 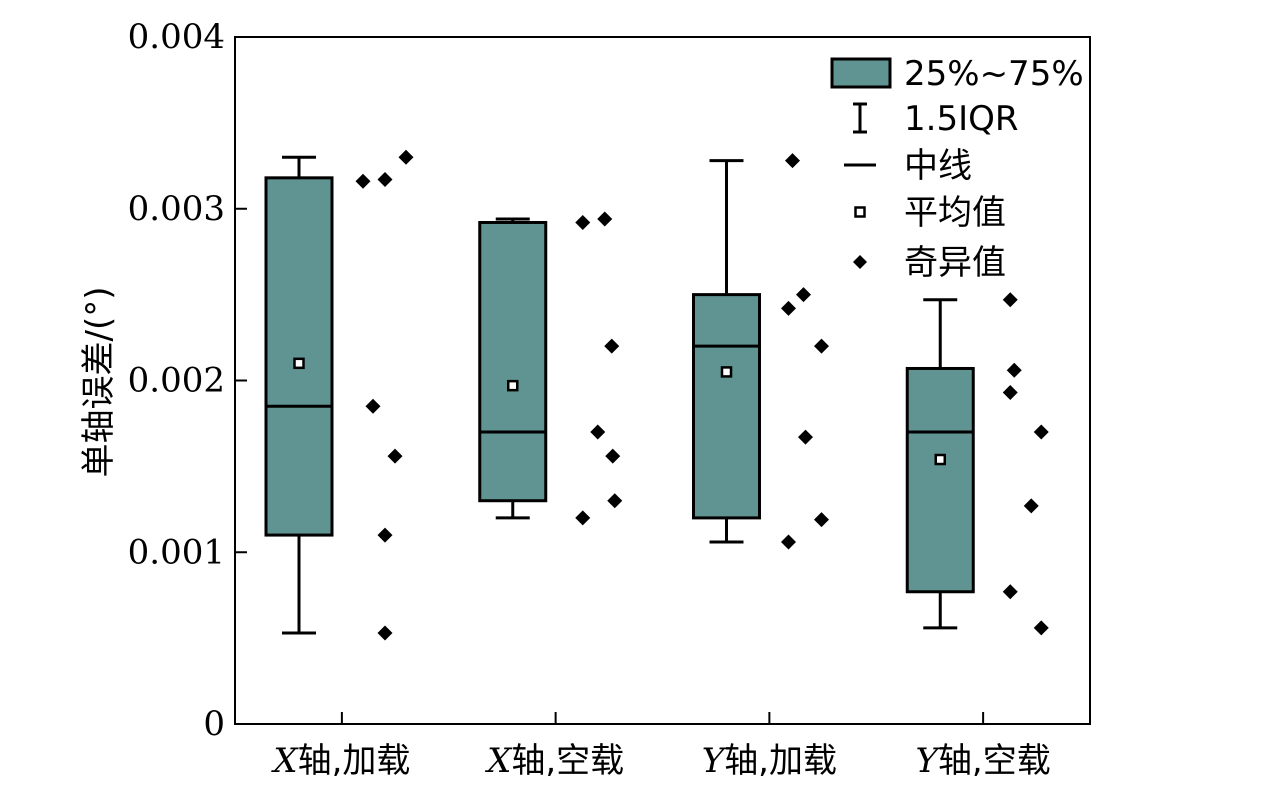 What do you see at coordinates (955, 213) in the screenshot?
I see `legend-label: 平均值` at bounding box center [955, 213].